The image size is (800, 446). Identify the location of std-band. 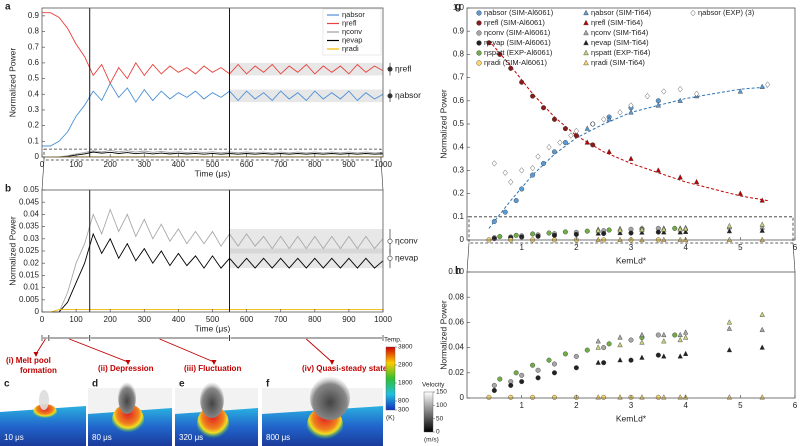
(306, 69).